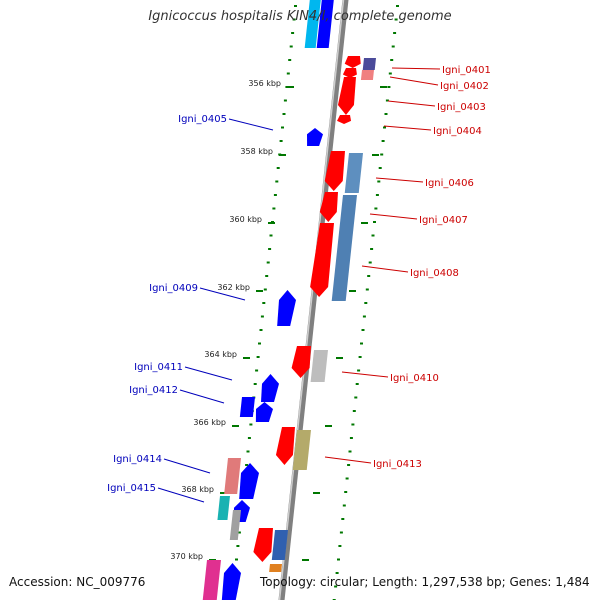  What do you see at coordinates (301, 450) in the screenshot?
I see `feature-olive` at bounding box center [301, 450].